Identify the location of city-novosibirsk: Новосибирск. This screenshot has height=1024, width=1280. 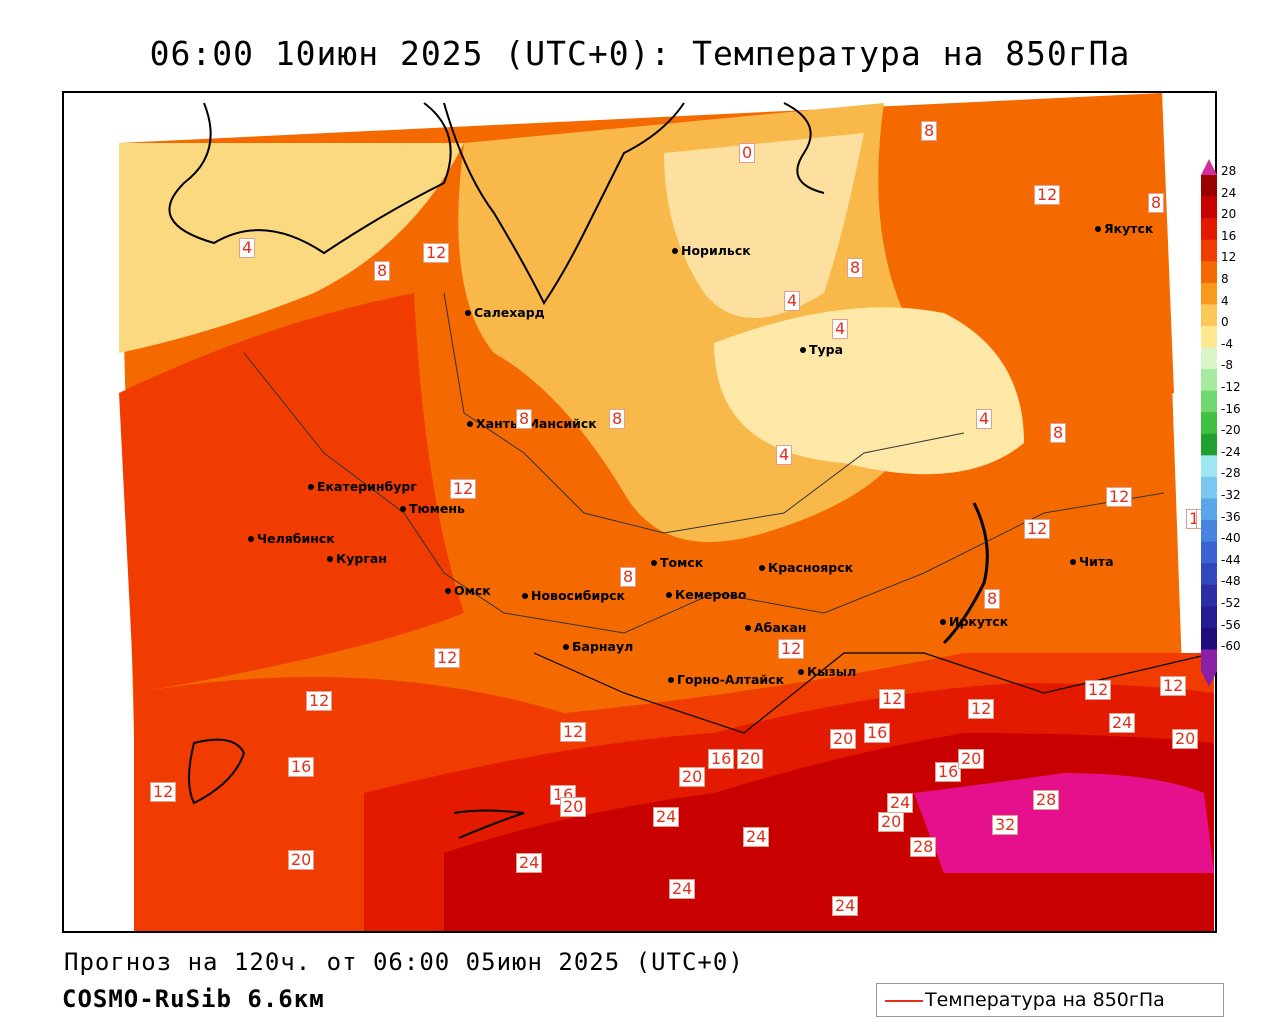
(573, 595).